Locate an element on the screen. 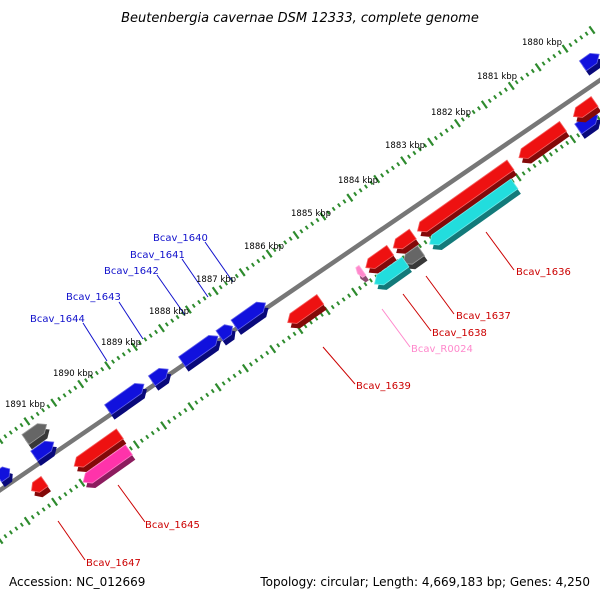  scale-label: 1882 kbp is located at coordinates (451, 113).